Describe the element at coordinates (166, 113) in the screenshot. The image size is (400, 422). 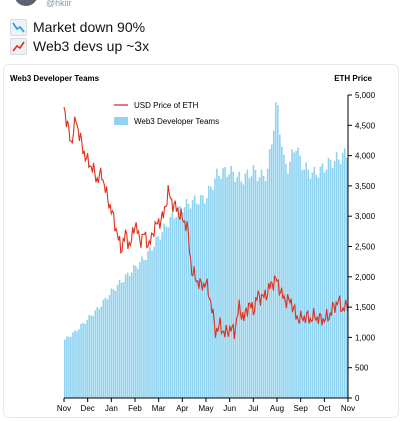
I see `legend: USD Price of ETH Web3 Developer Teams` at that location.